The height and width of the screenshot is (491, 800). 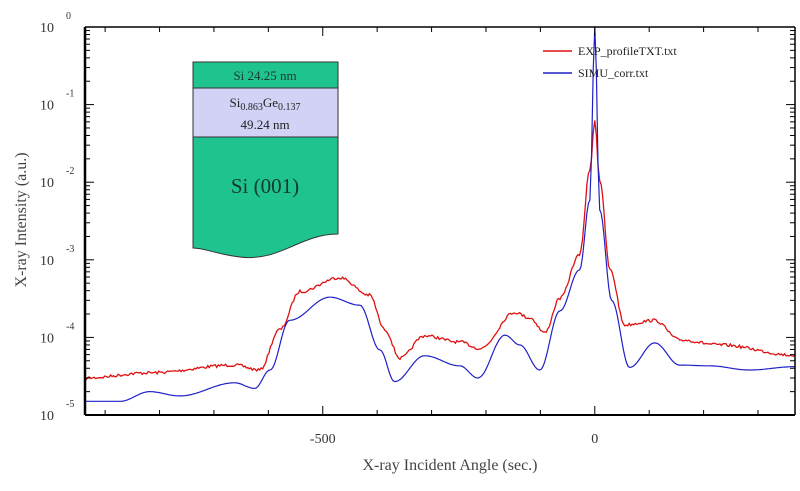 What do you see at coordinates (594, 439) in the screenshot?
I see `x-tick-label: 0` at bounding box center [594, 439].